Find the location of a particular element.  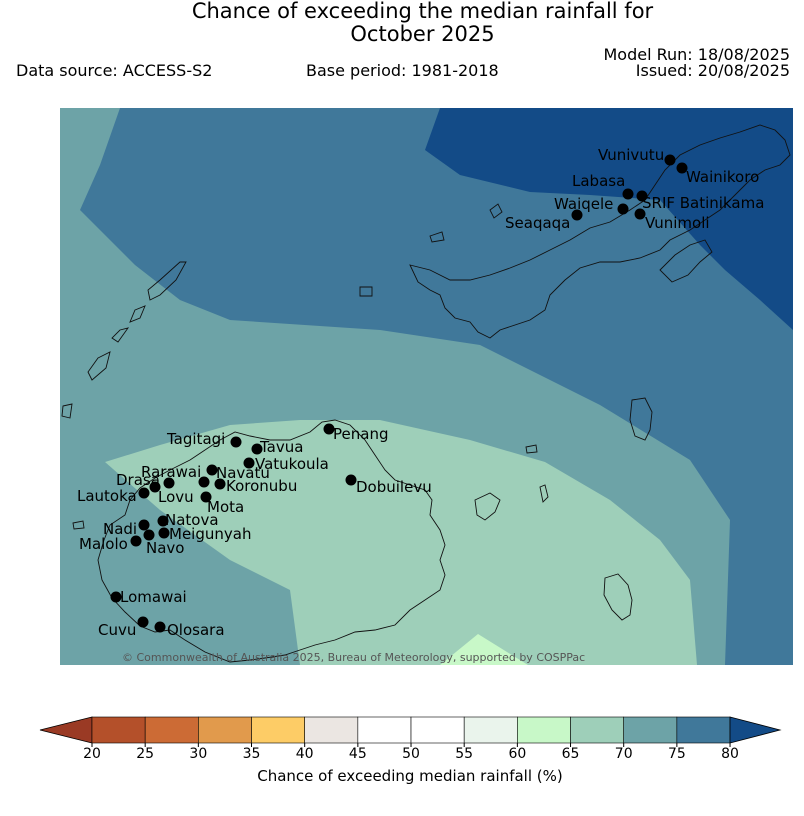

colorbar-extend-low is located at coordinates (66, 730).